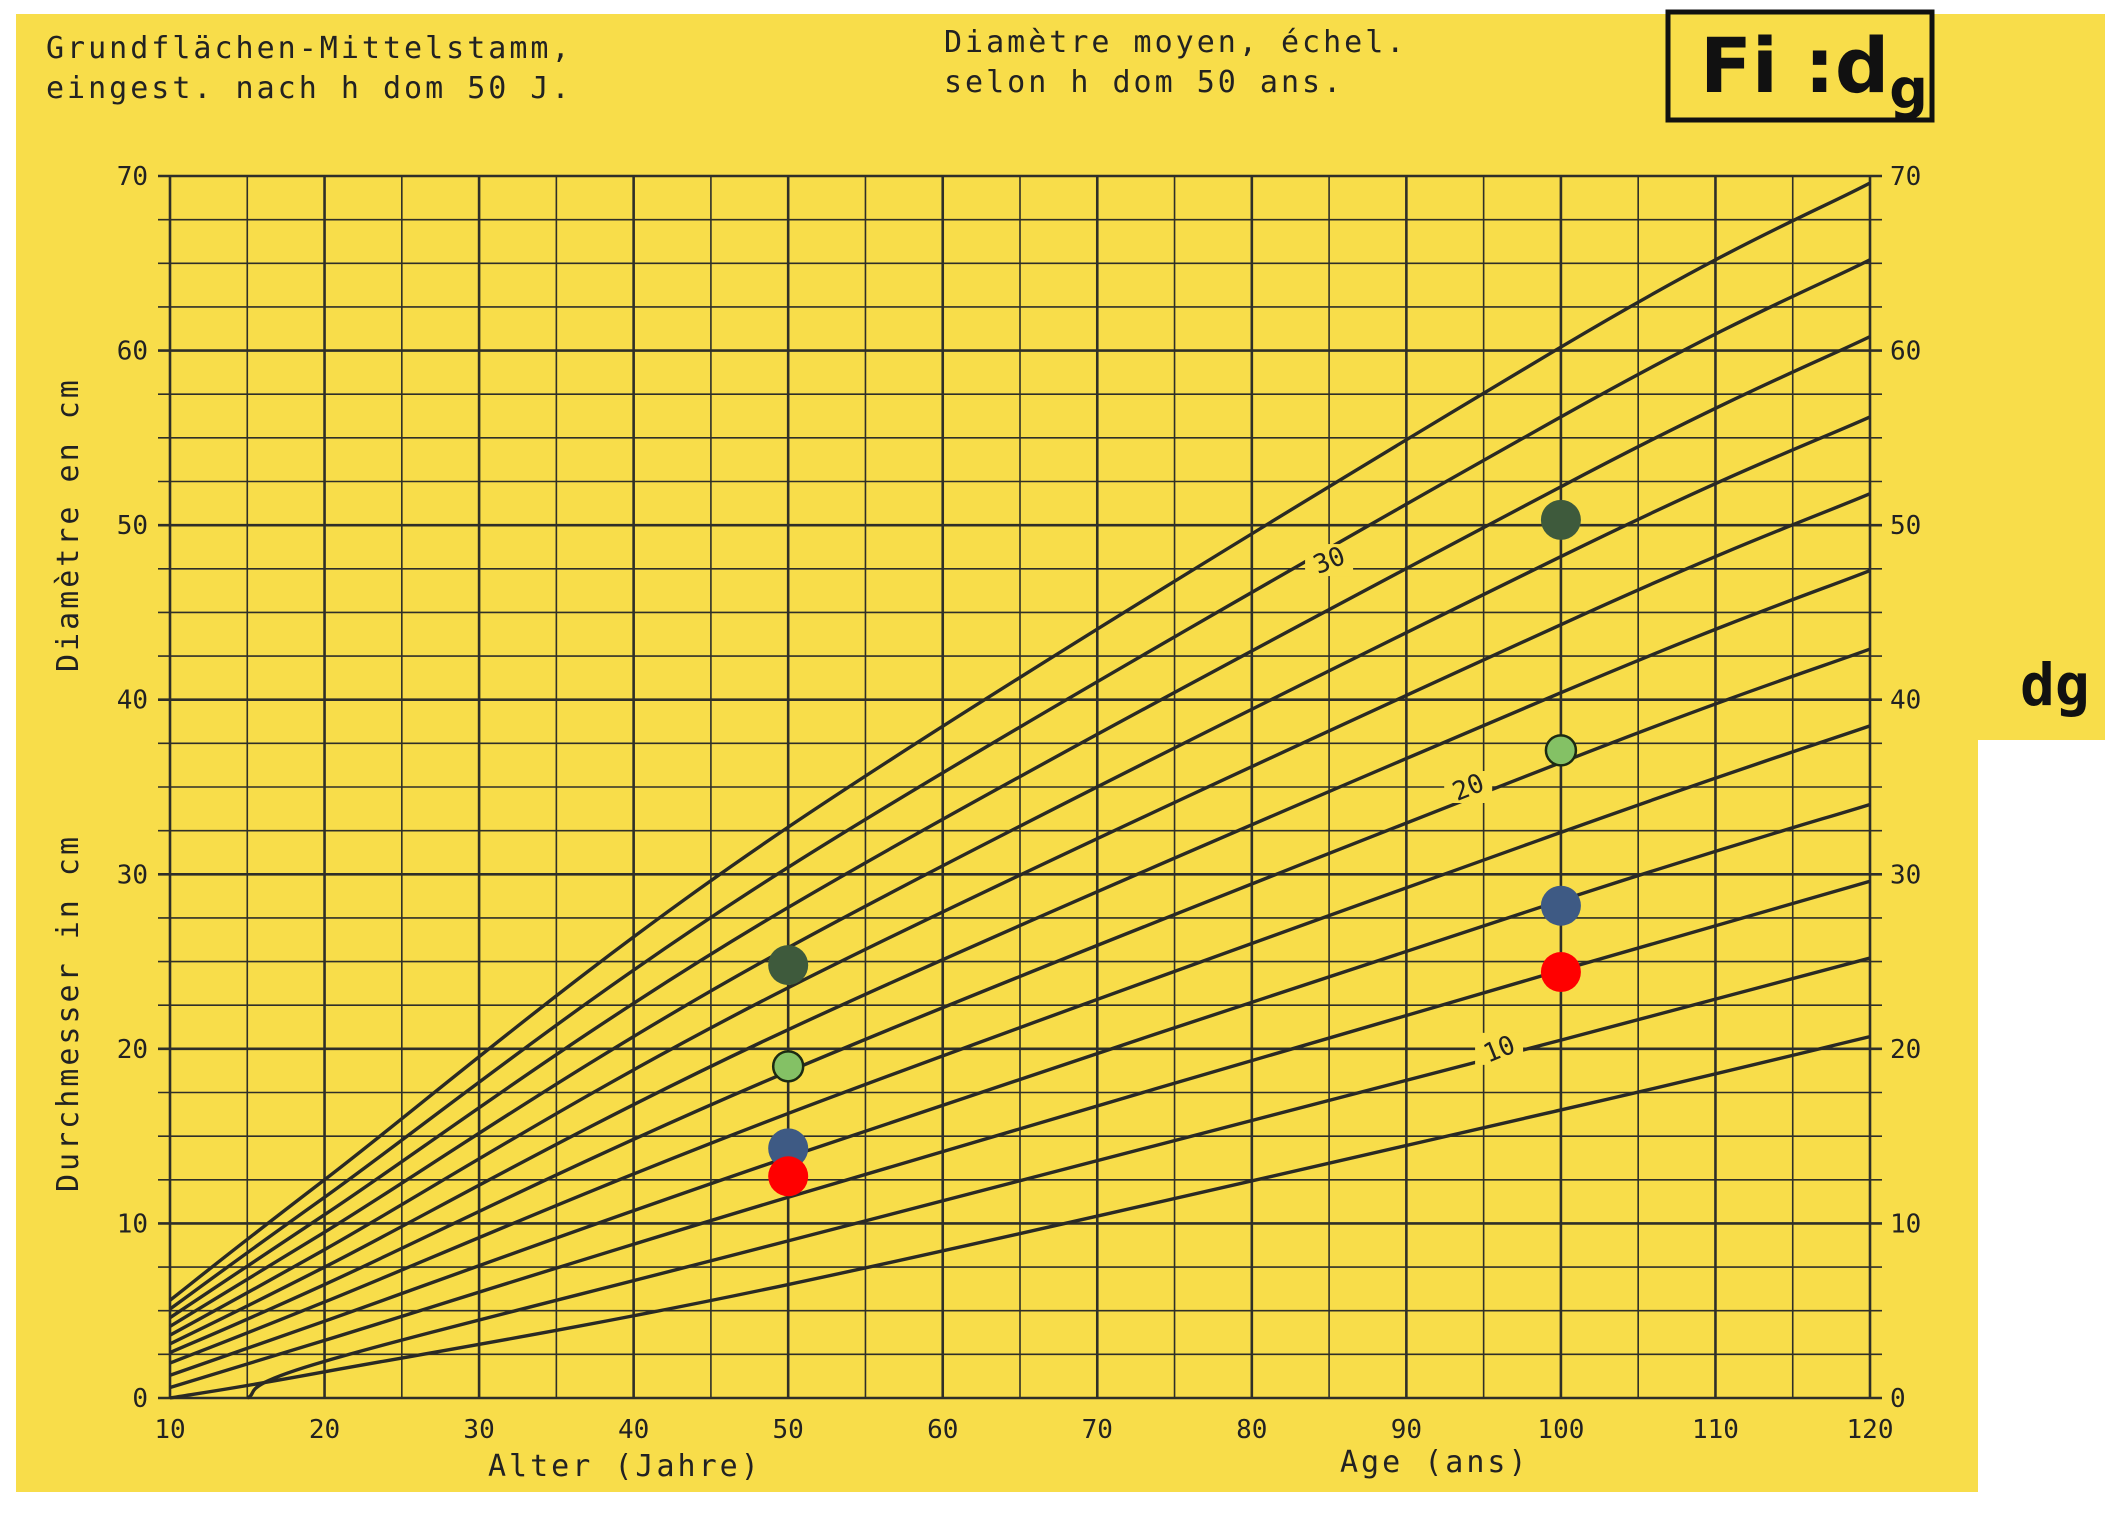  What do you see at coordinates (132, 875) in the screenshot?
I see `y-tick-label-left: 30` at bounding box center [132, 875].